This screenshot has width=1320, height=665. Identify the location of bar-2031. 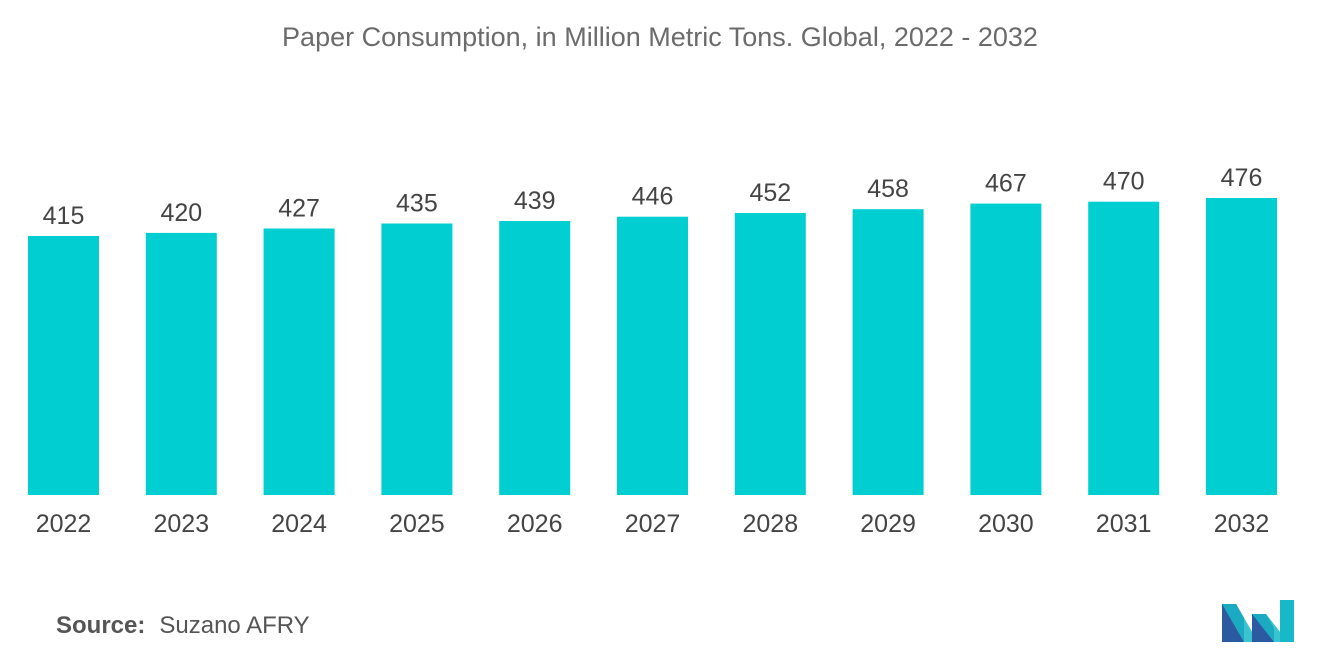
(1124, 348).